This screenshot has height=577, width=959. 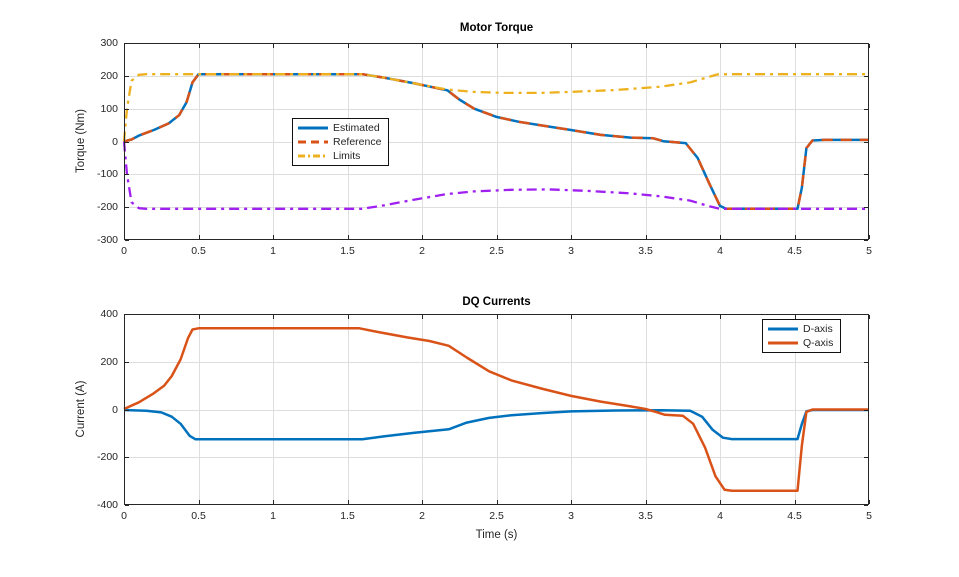 I want to click on legend-item: D-axis, so click(x=800, y=329).